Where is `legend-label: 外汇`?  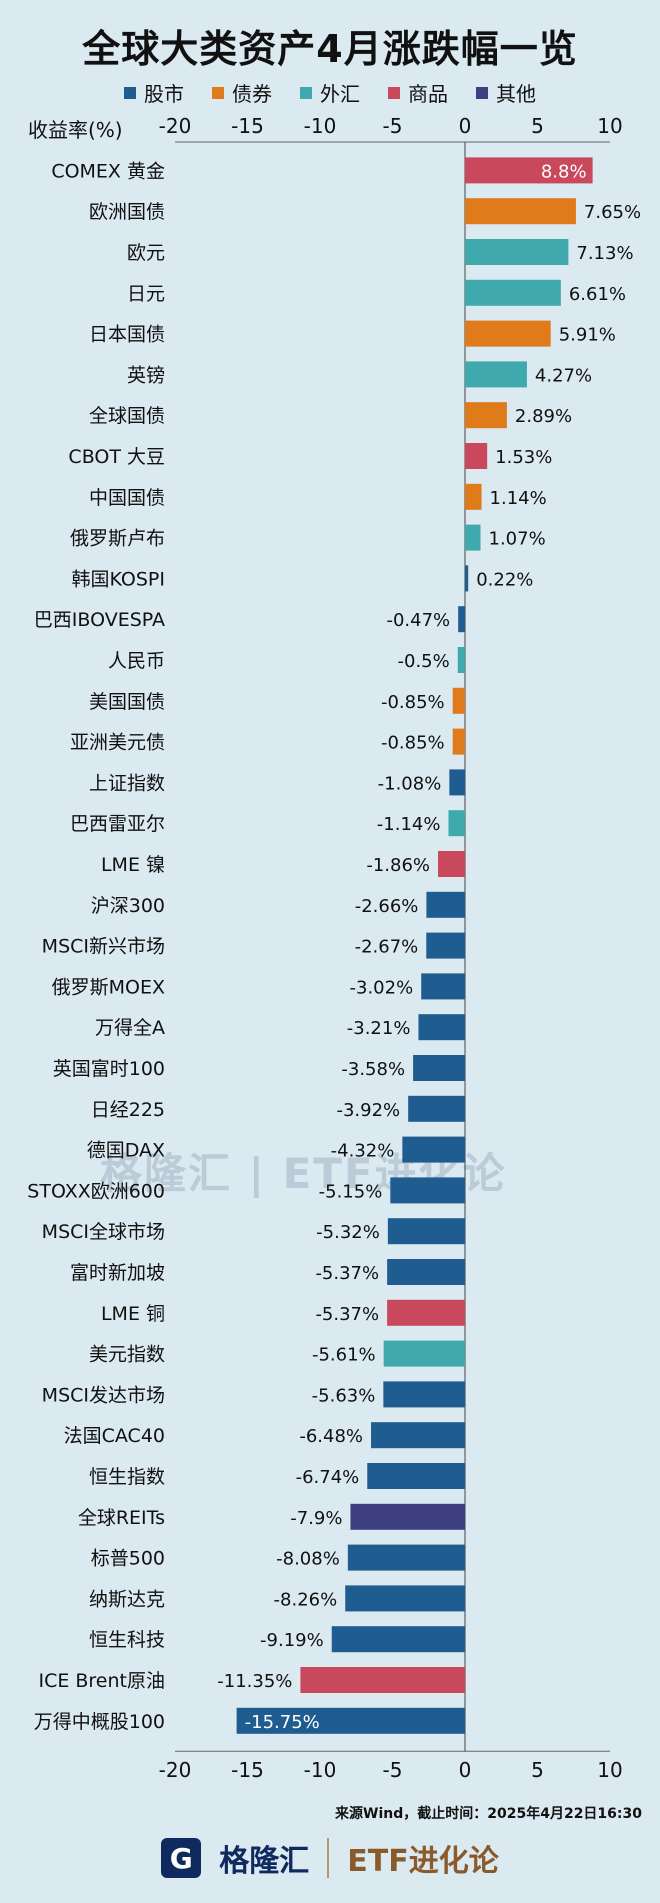
legend-label: 外汇 is located at coordinates (340, 94).